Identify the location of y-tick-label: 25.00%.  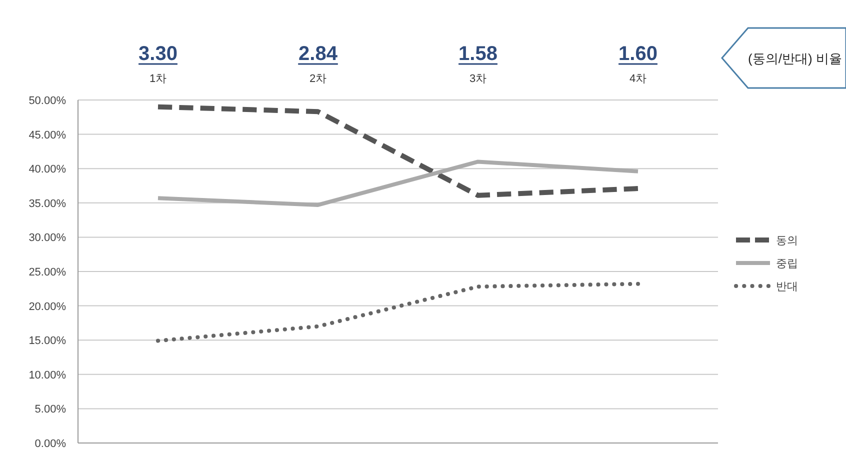
(47, 272).